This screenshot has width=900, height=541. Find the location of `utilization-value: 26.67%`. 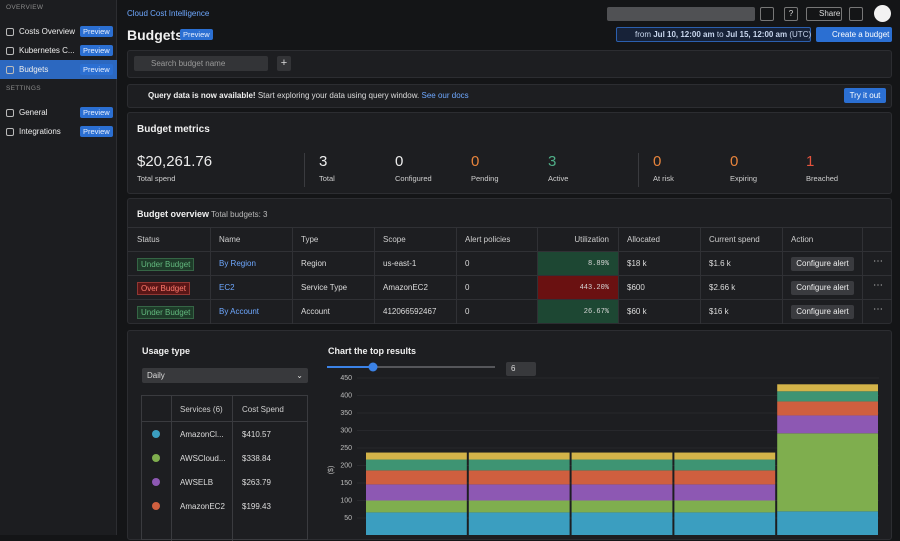

utilization-value: 26.67% is located at coordinates (596, 312).